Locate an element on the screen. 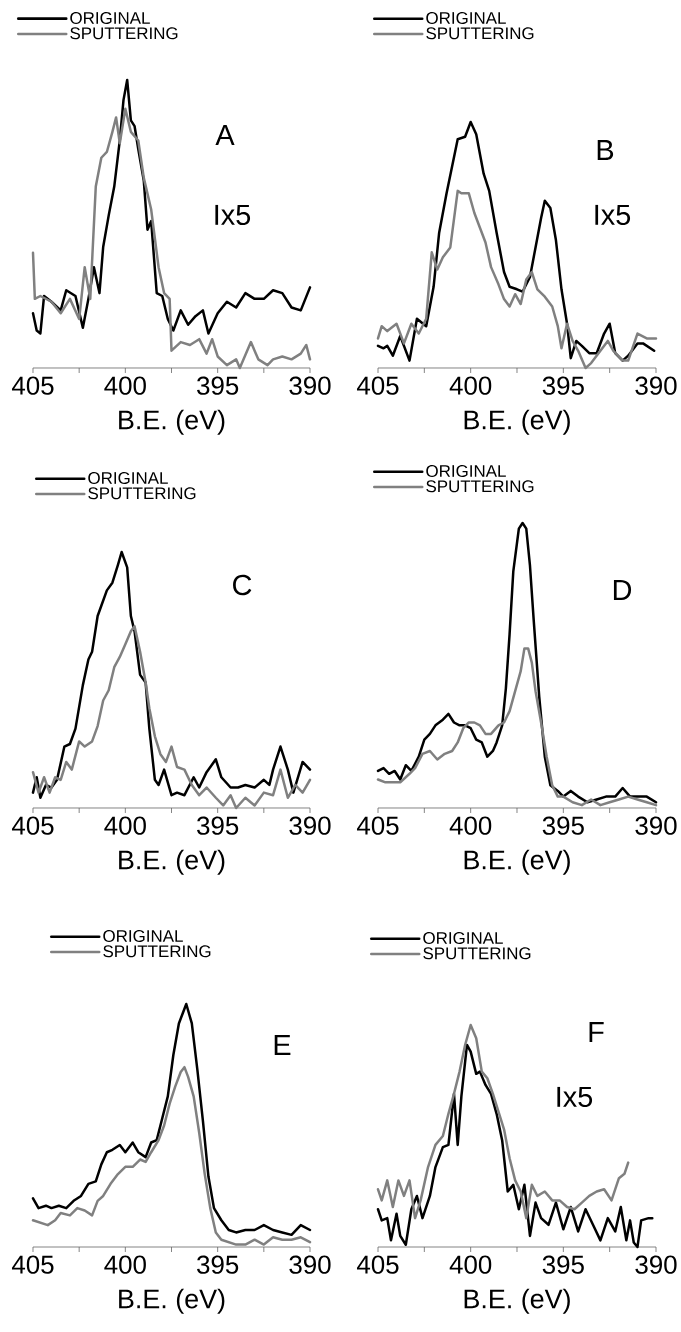 The image size is (681, 1332). annotation: D is located at coordinates (622, 590).